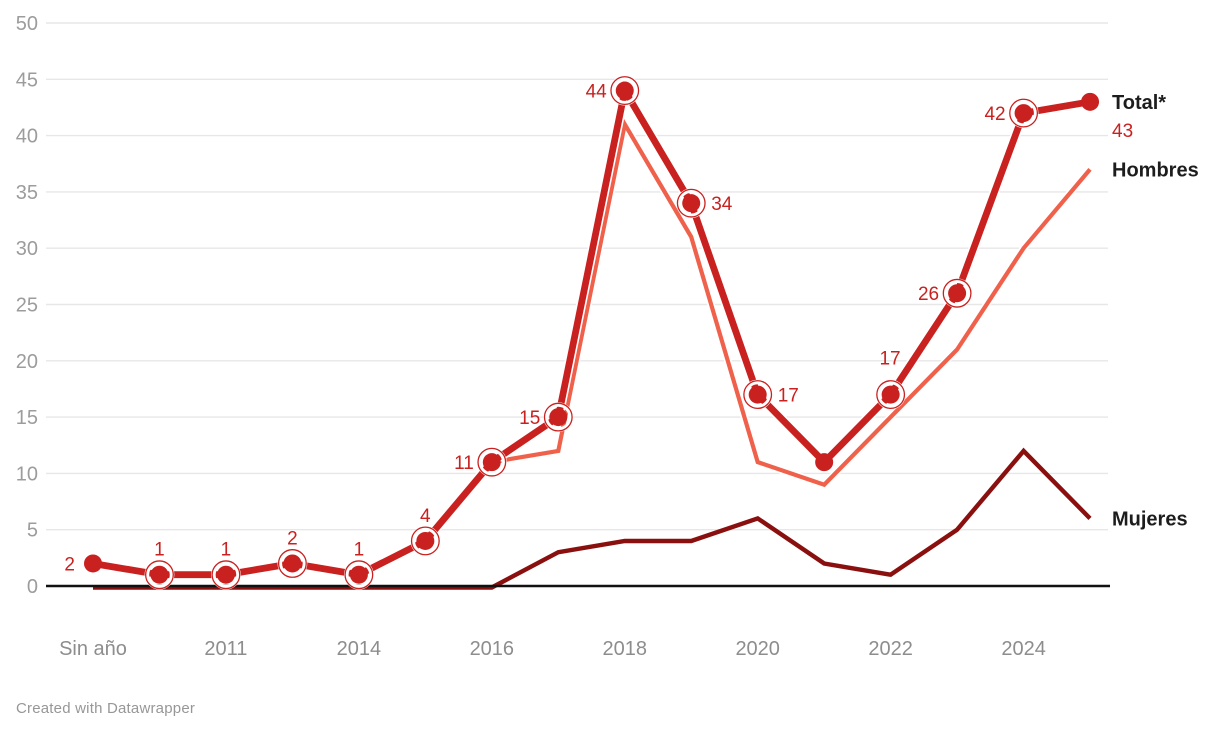  What do you see at coordinates (757, 649) in the screenshot?
I see `x-tick-label: 2020` at bounding box center [757, 649].